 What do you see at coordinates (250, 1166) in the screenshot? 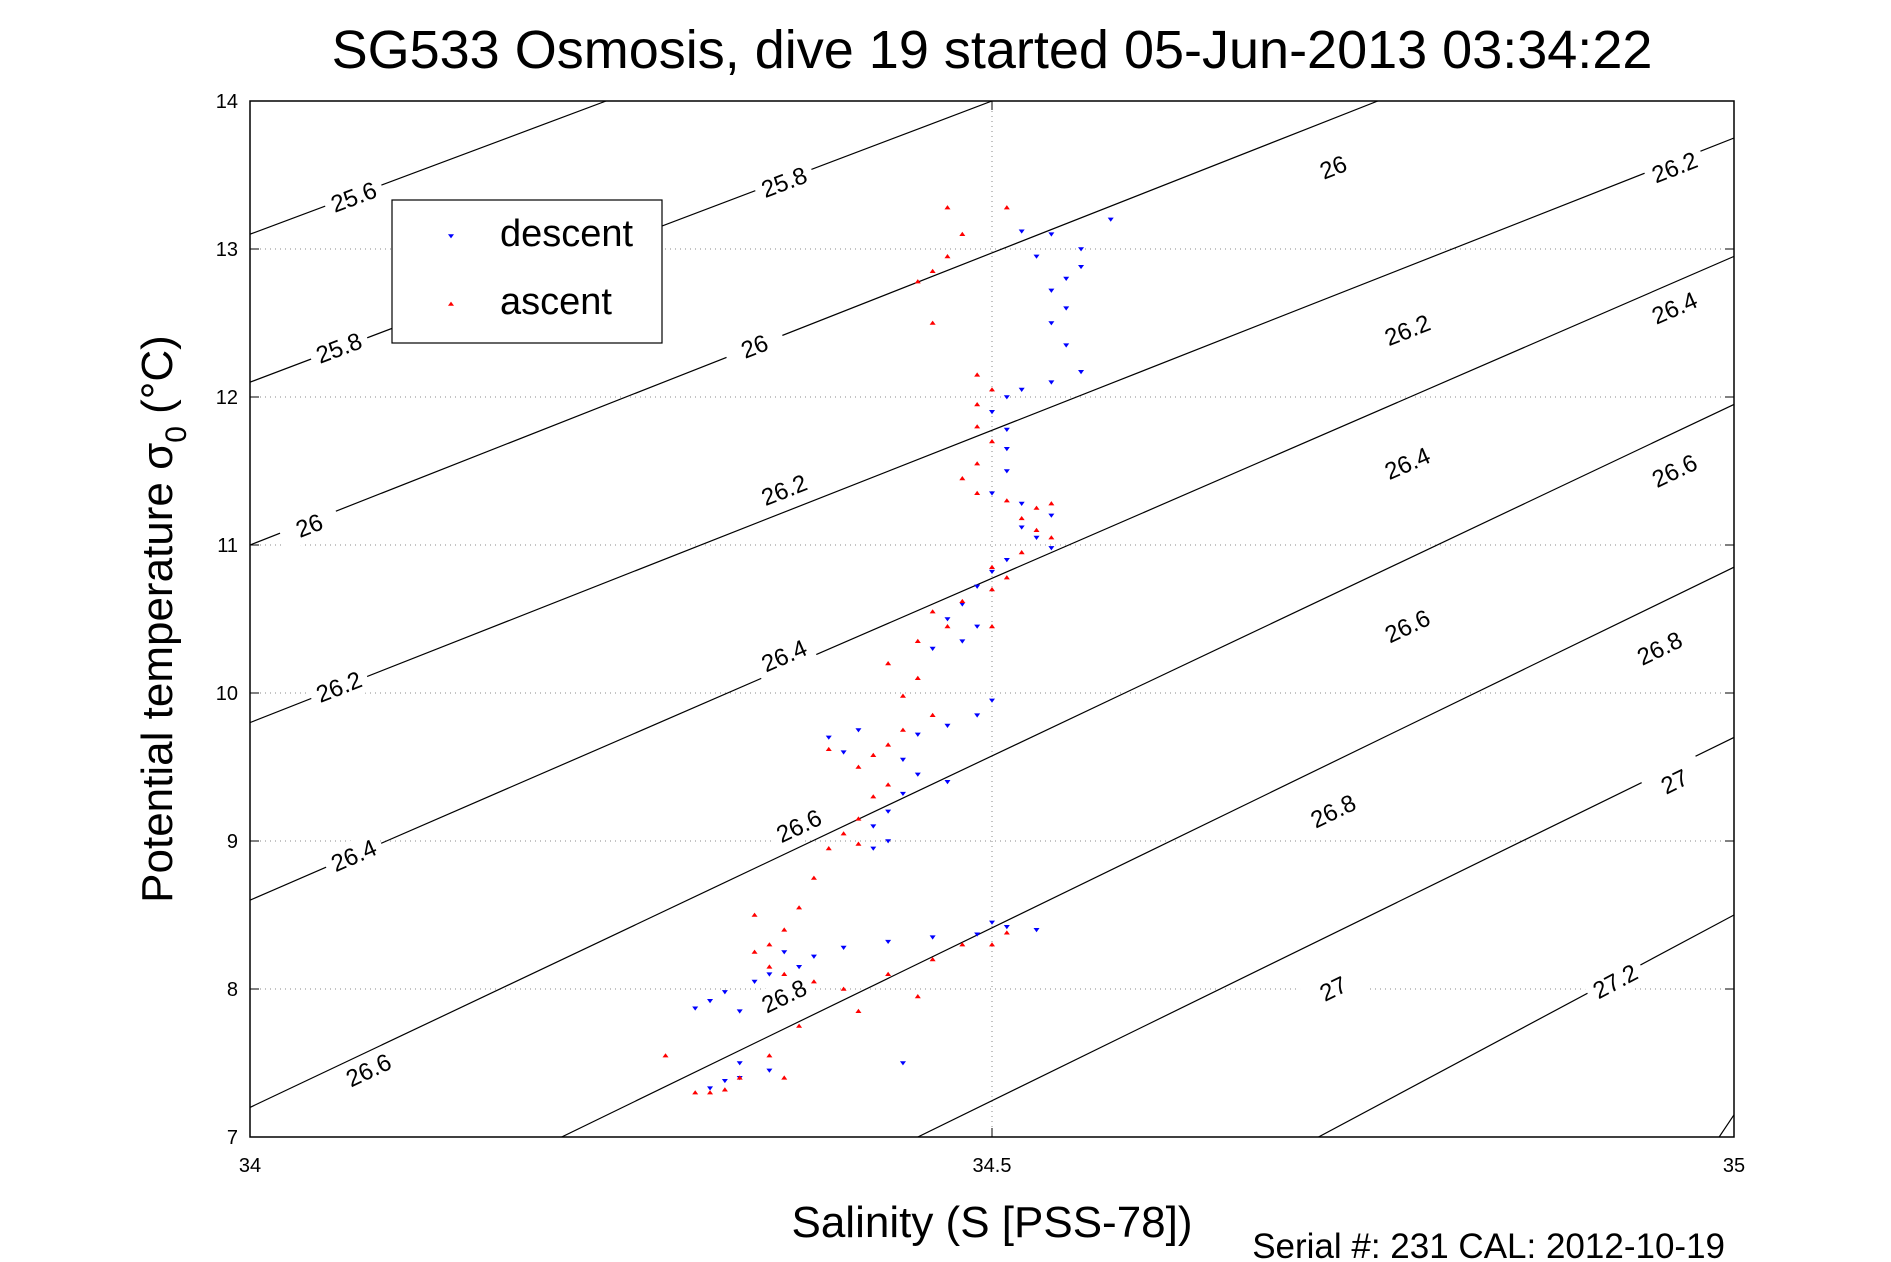
I see `x-tick-label: 34` at bounding box center [250, 1166].